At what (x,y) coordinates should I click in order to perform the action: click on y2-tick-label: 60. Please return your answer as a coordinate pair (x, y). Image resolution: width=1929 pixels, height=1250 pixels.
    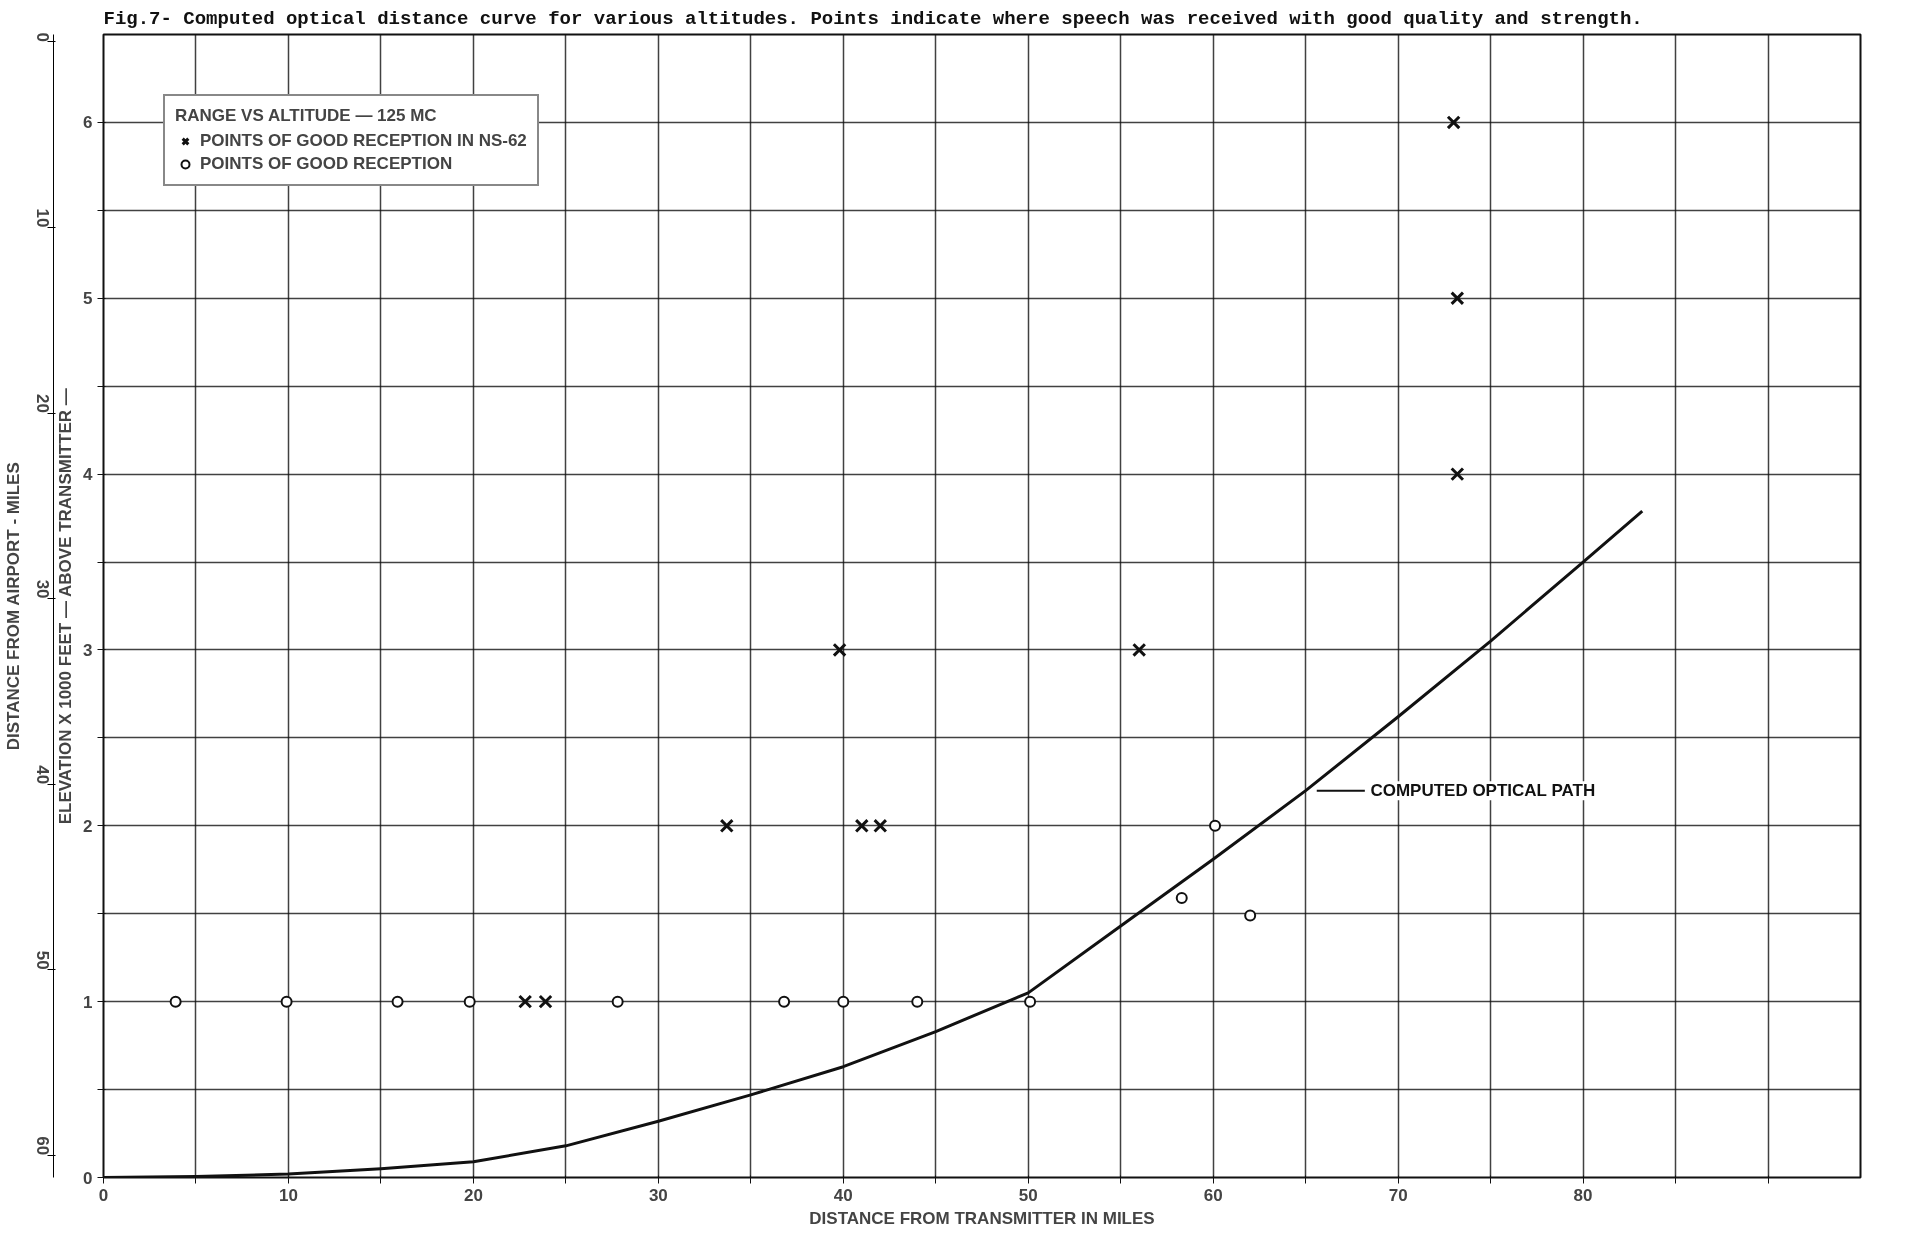
    Looking at the image, I should click on (42, 1146).